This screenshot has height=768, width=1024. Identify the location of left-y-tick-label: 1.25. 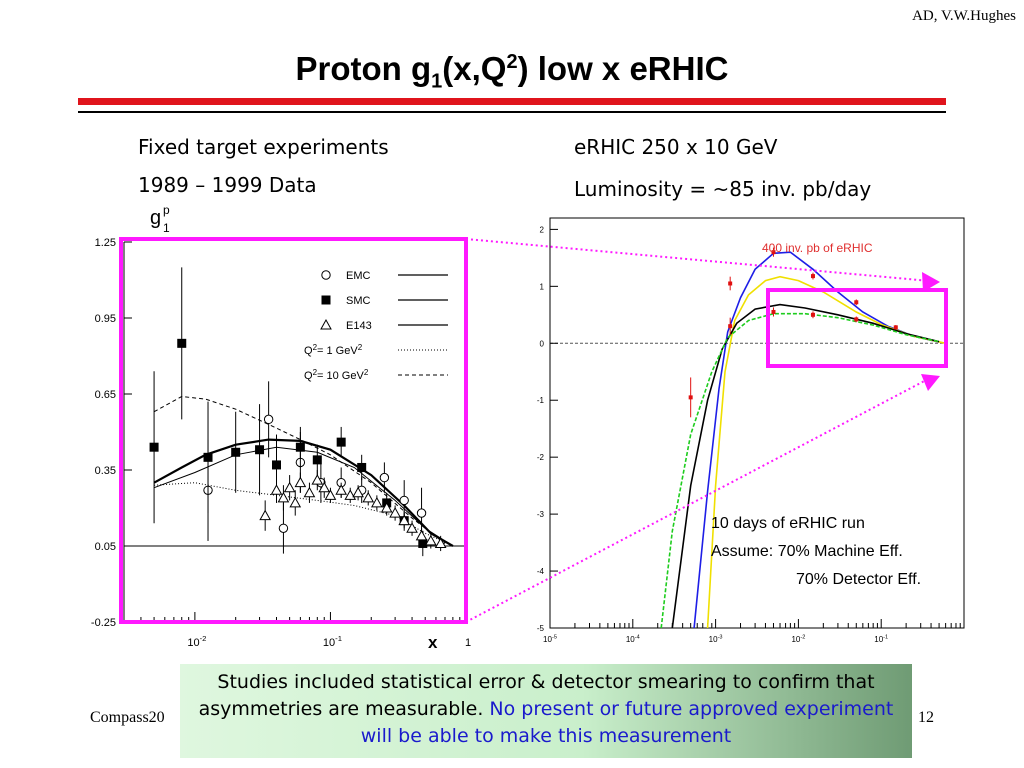
(105, 243).